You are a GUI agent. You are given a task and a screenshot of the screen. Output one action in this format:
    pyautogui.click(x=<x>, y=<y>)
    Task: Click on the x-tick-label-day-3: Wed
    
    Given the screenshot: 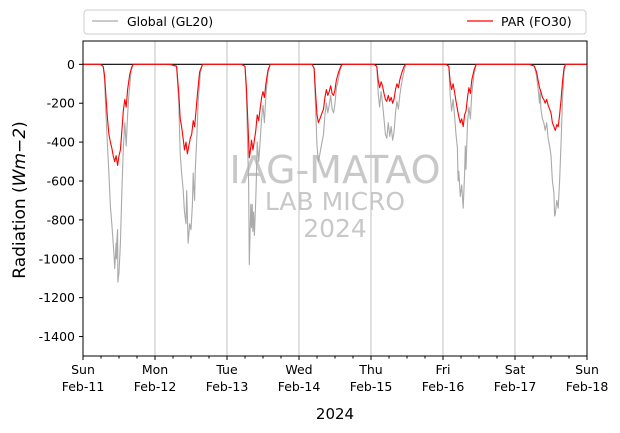 What is the action you would take?
    pyautogui.click(x=298, y=369)
    